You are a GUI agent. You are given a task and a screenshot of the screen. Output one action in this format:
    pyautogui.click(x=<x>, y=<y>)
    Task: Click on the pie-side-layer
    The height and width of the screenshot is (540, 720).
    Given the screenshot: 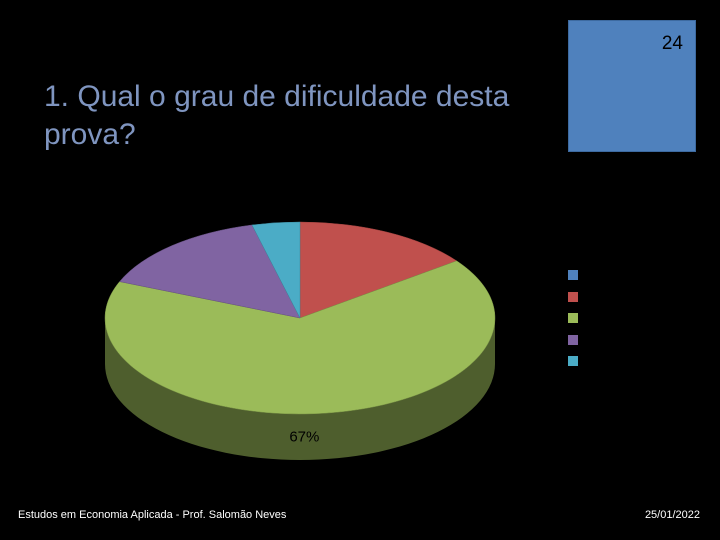 What is the action you would take?
    pyautogui.click(x=300, y=389)
    